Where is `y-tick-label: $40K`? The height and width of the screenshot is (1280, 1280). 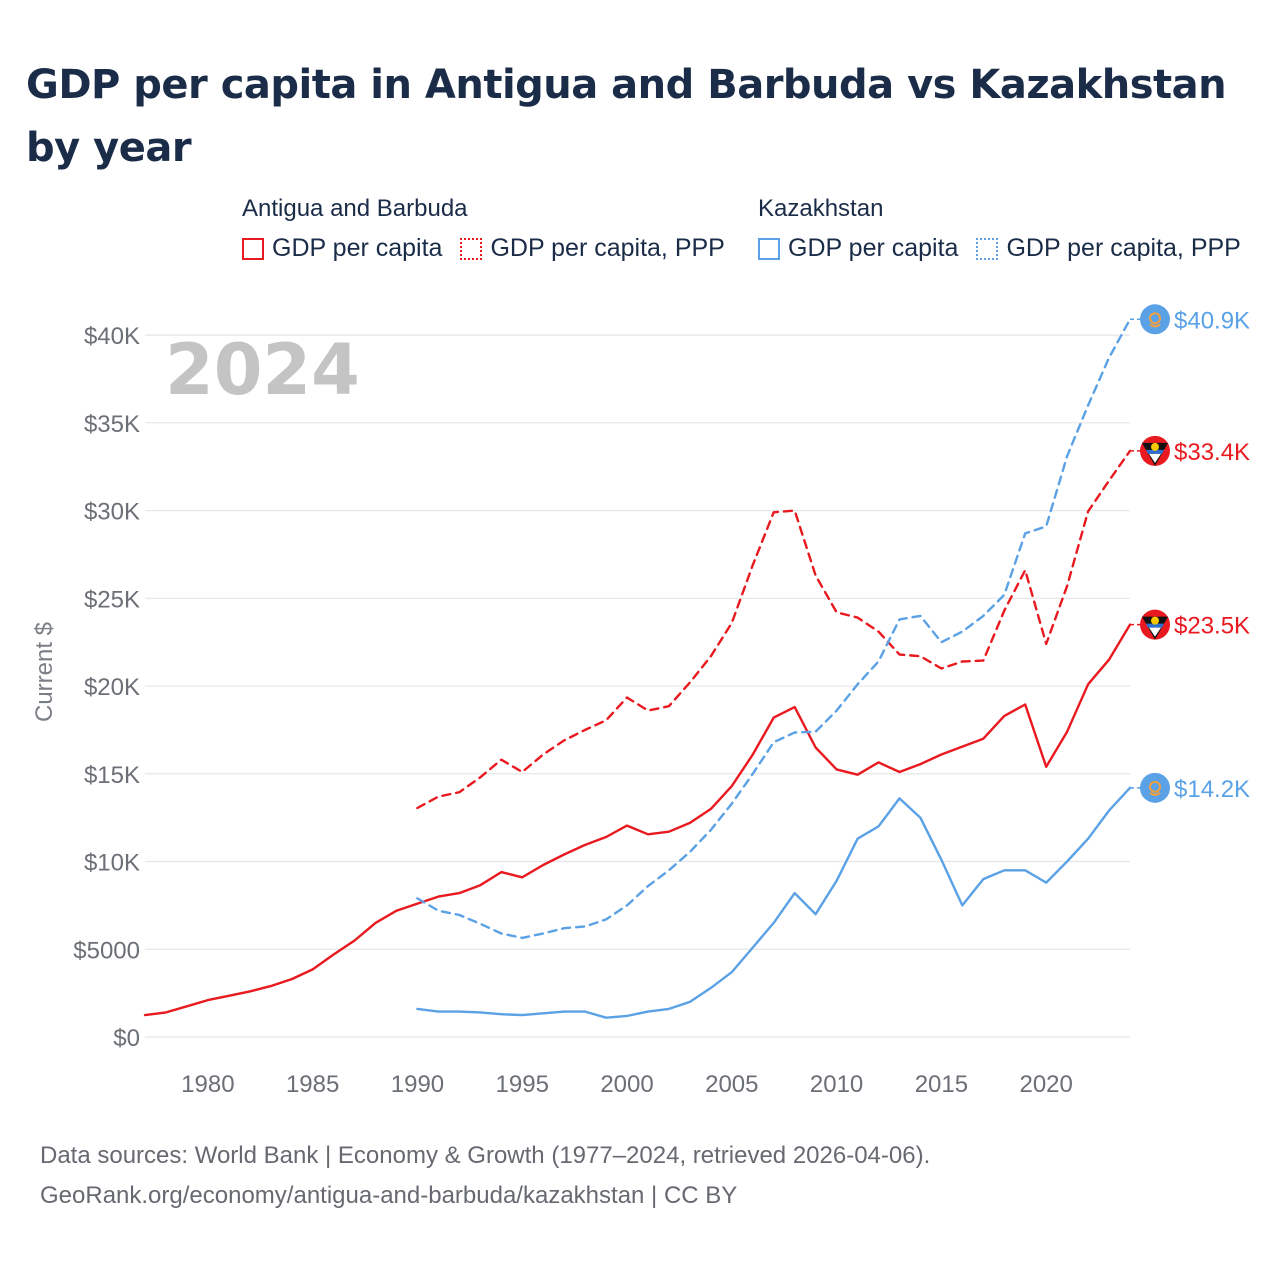 y-tick-label: $40K is located at coordinates (112, 336).